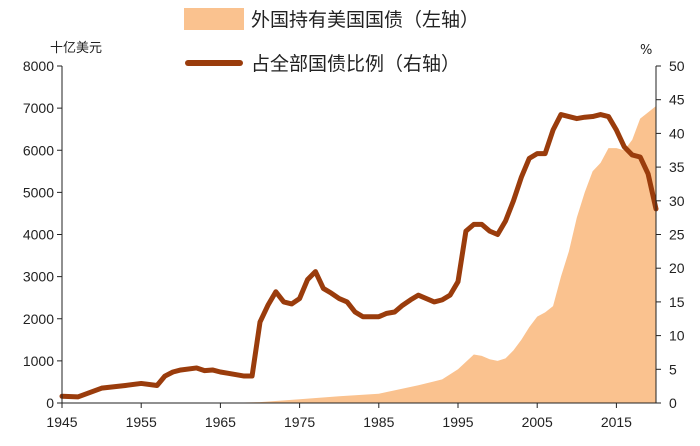 The height and width of the screenshot is (446, 700). Describe the element at coordinates (38, 277) in the screenshot. I see `left-y-tick-label: 3000` at that location.